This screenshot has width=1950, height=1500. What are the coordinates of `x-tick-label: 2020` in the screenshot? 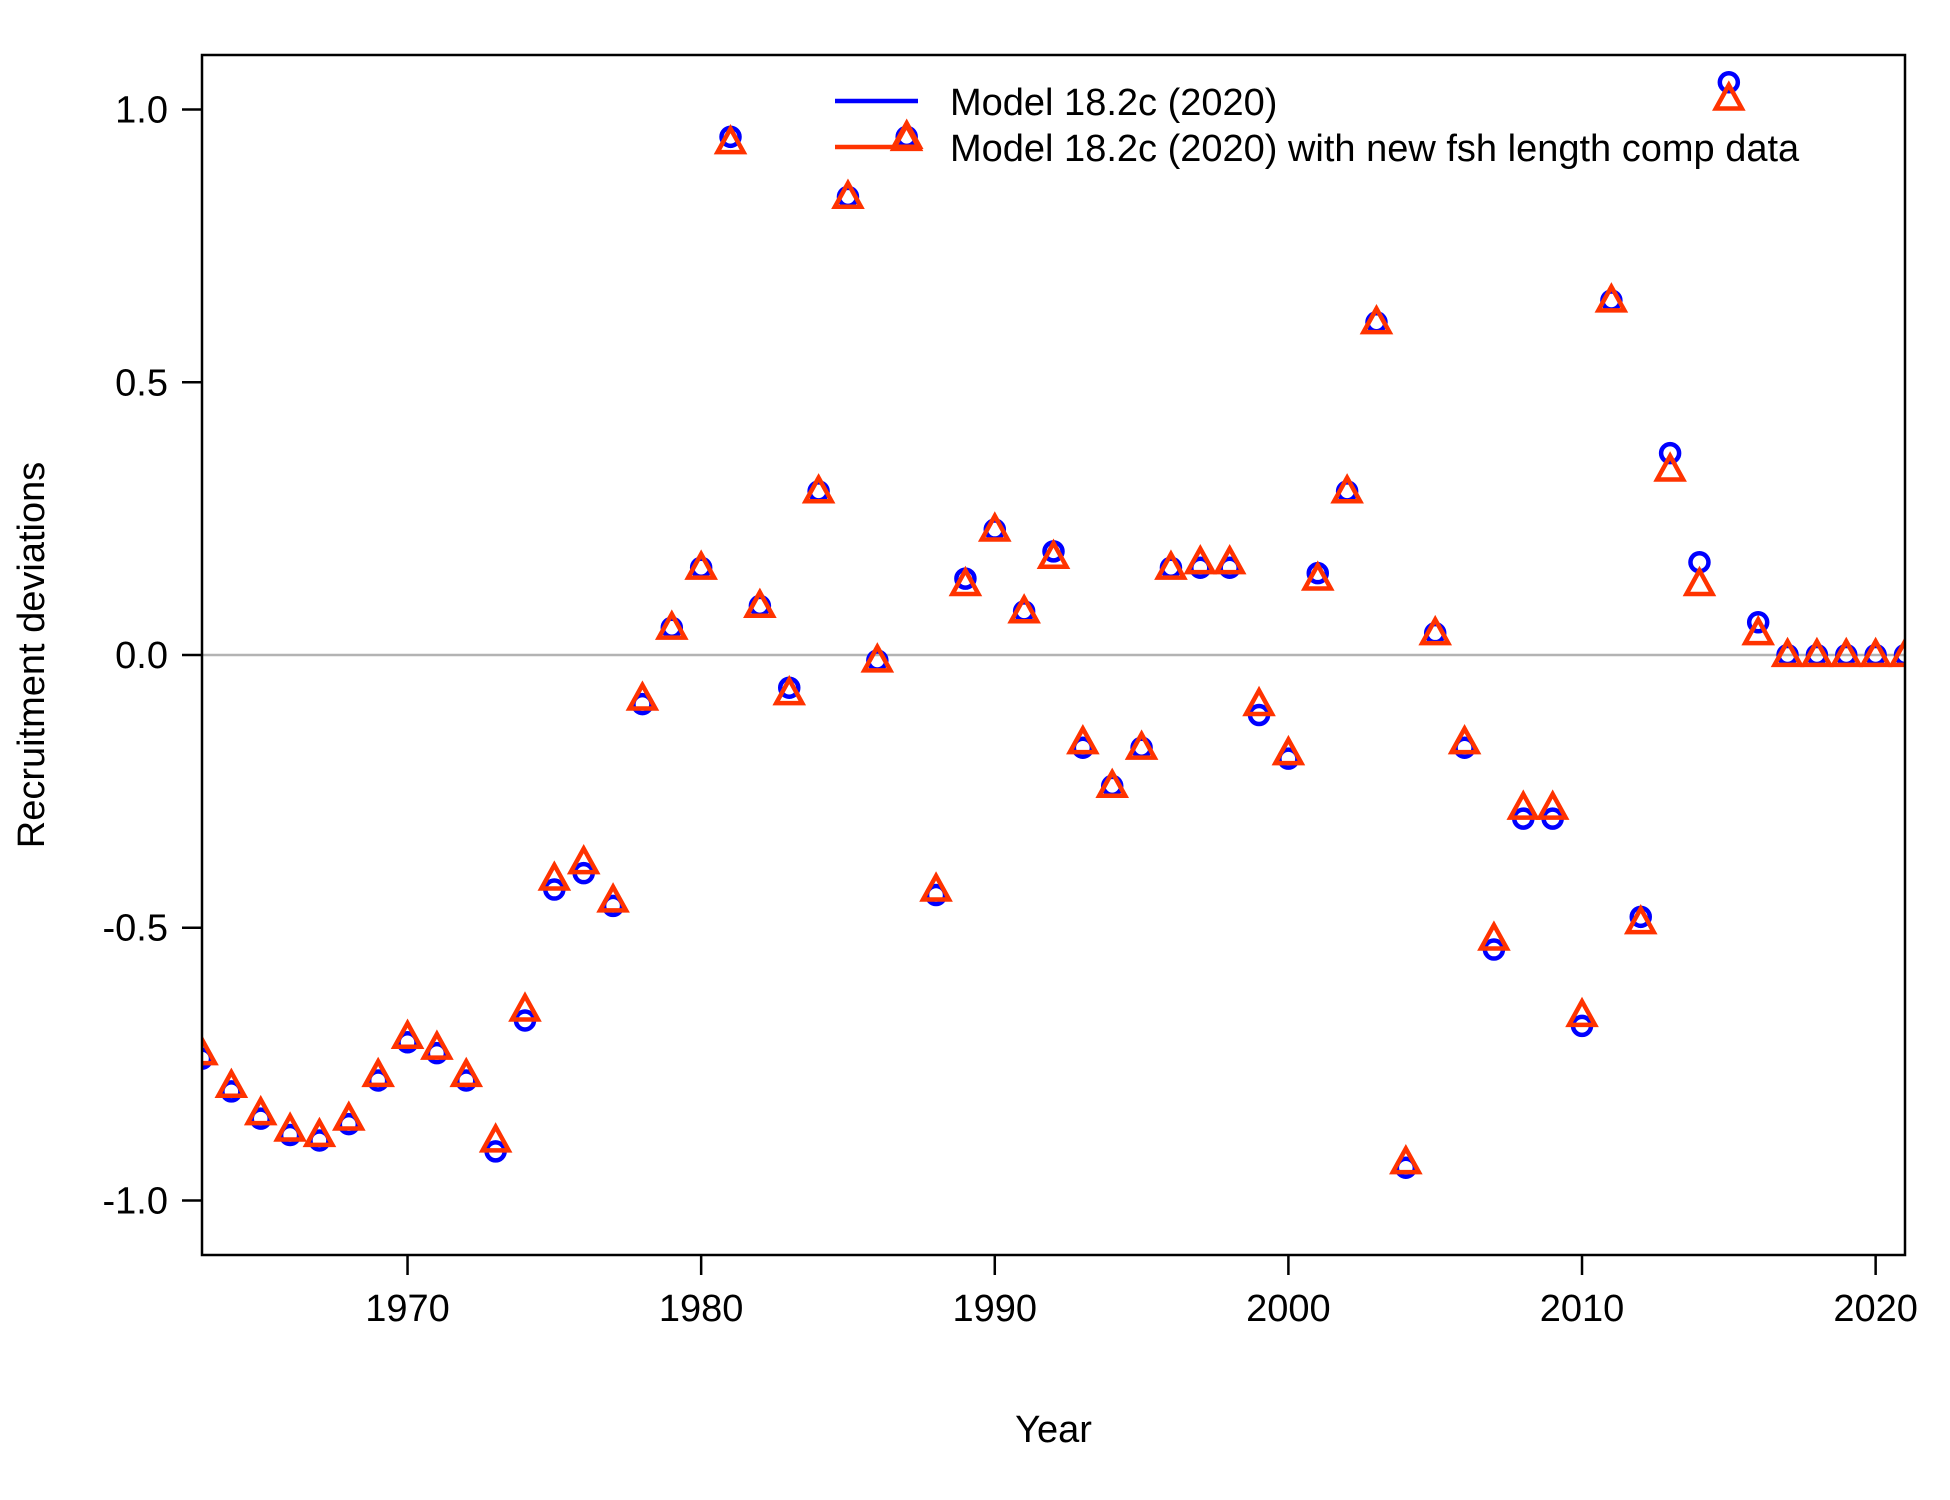 It's located at (1875, 1309).